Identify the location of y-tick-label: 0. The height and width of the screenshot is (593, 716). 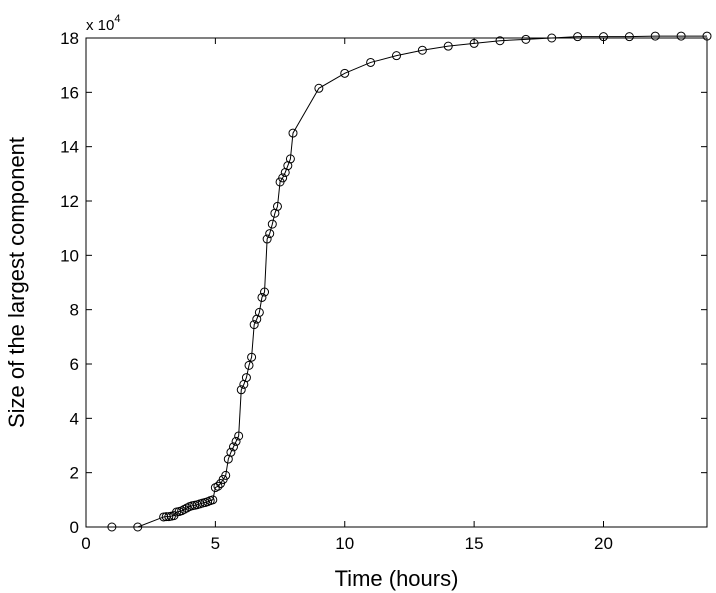
(74, 527).